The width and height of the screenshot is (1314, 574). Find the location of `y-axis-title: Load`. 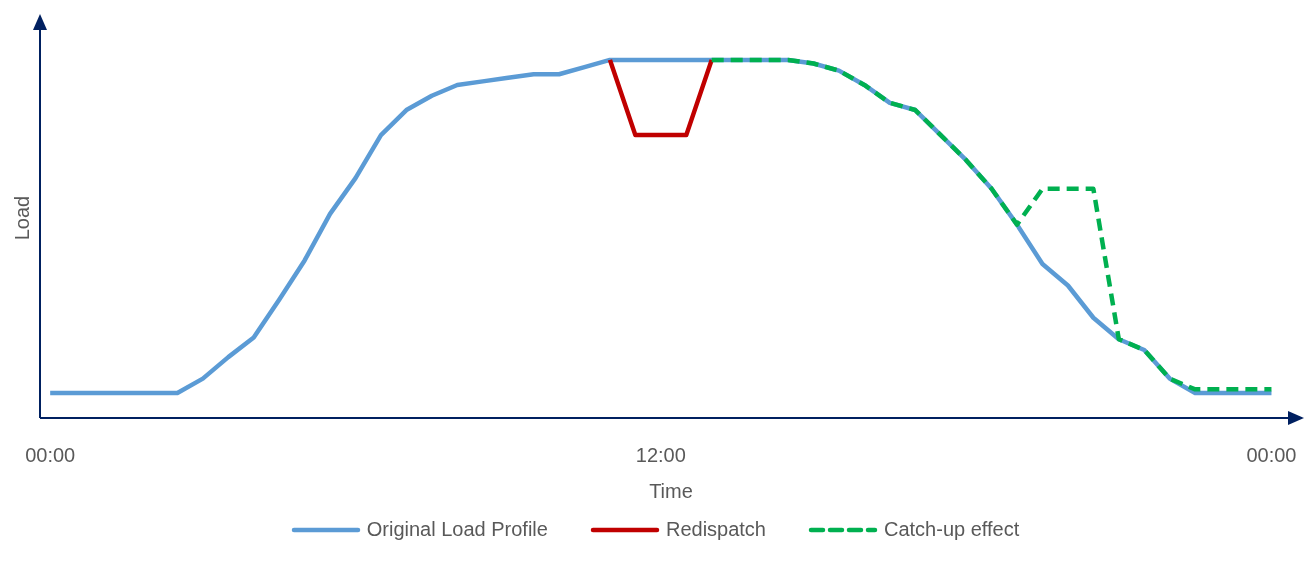

y-axis-title: Load is located at coordinates (22, 218).